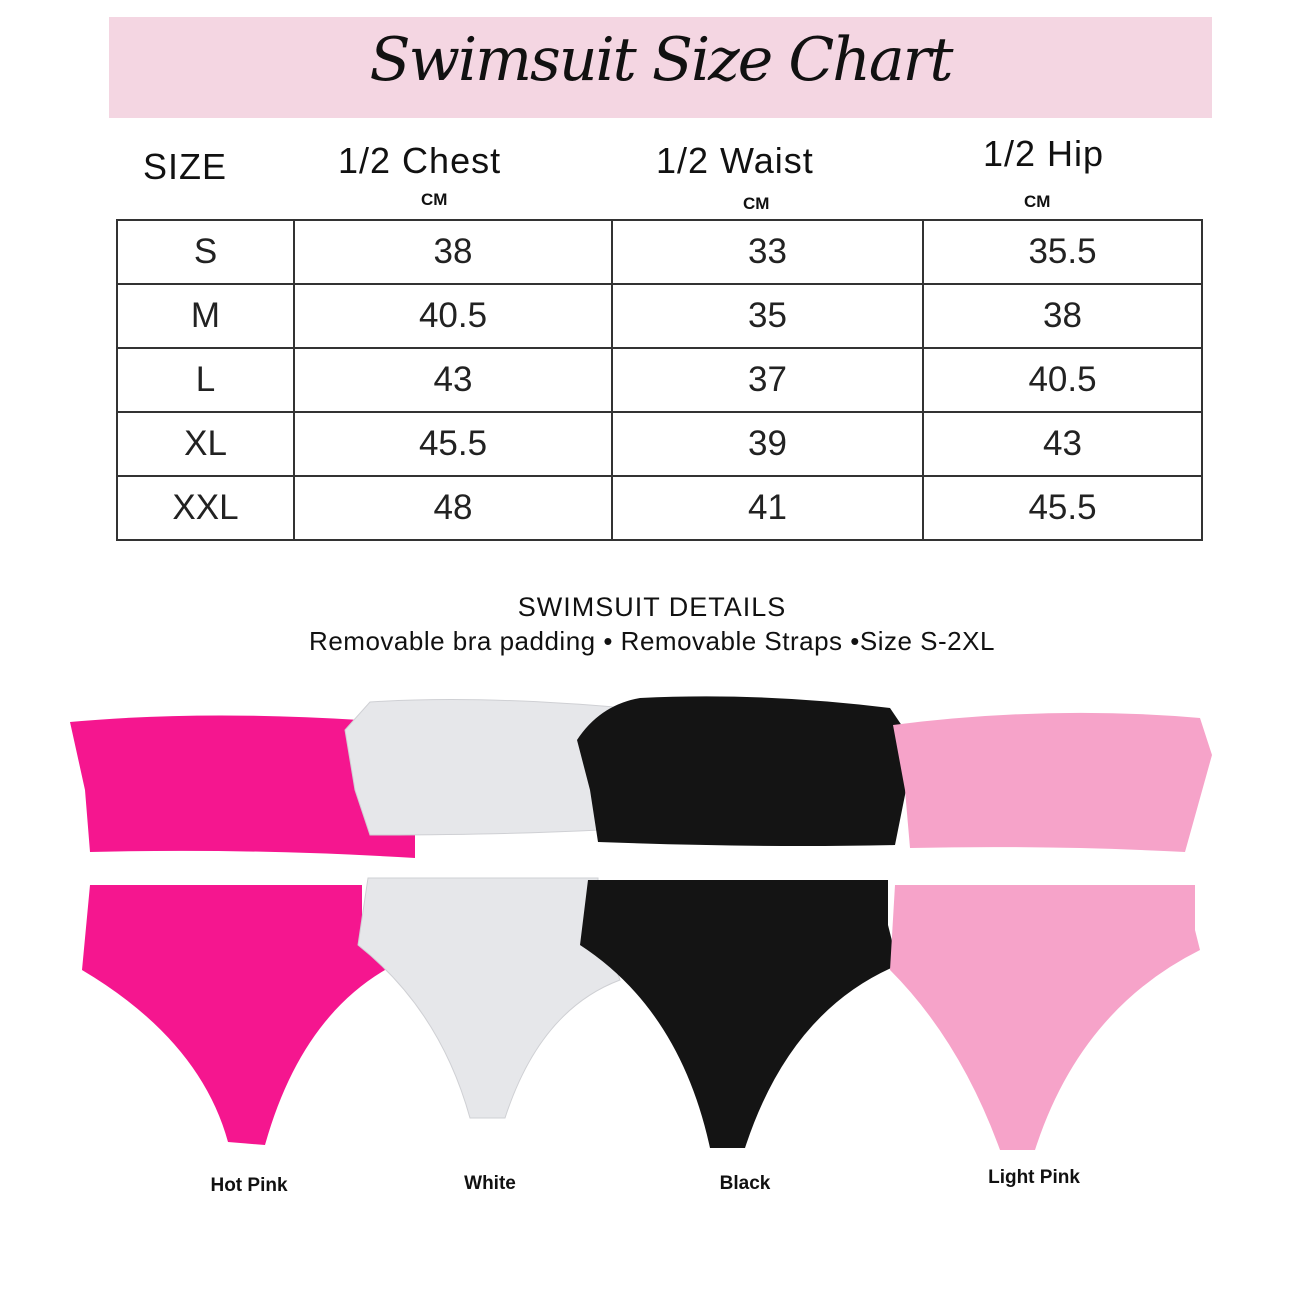  I want to click on top-white, so click(485, 767).